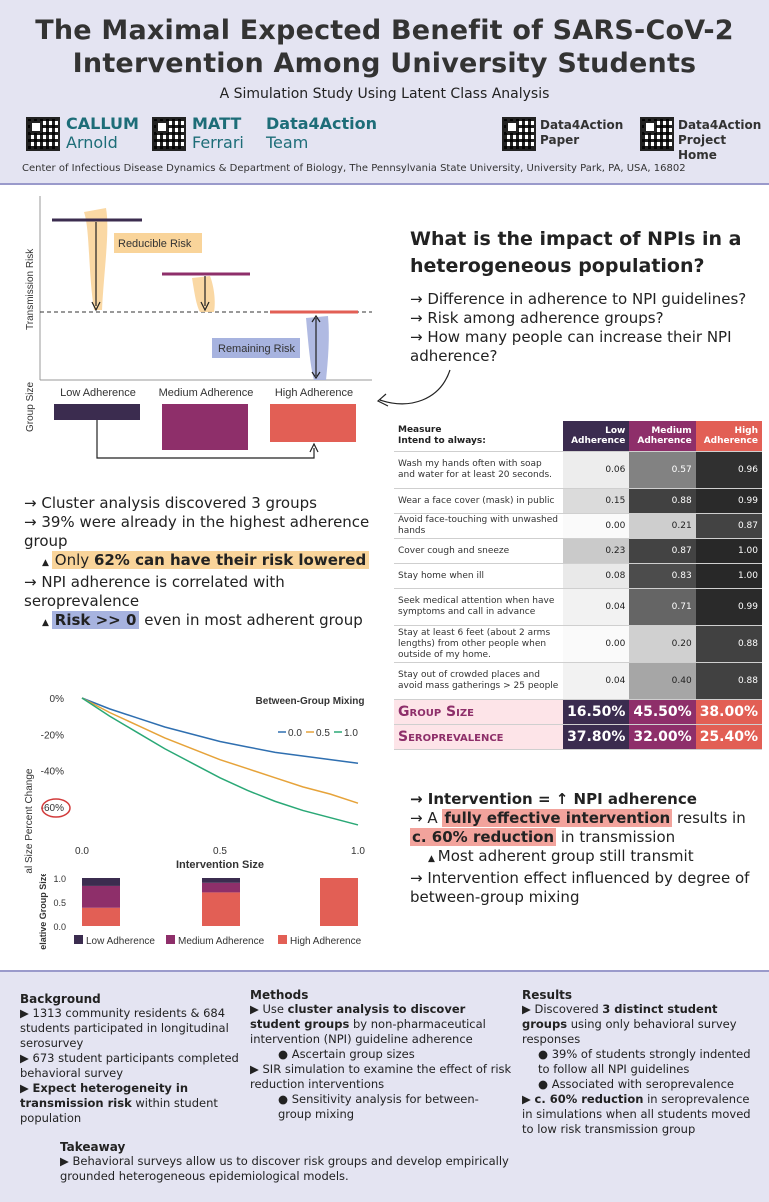 The height and width of the screenshot is (1202, 769). Describe the element at coordinates (346, 1054) in the screenshot. I see `list-item: ● Ascertain group sizes` at that location.